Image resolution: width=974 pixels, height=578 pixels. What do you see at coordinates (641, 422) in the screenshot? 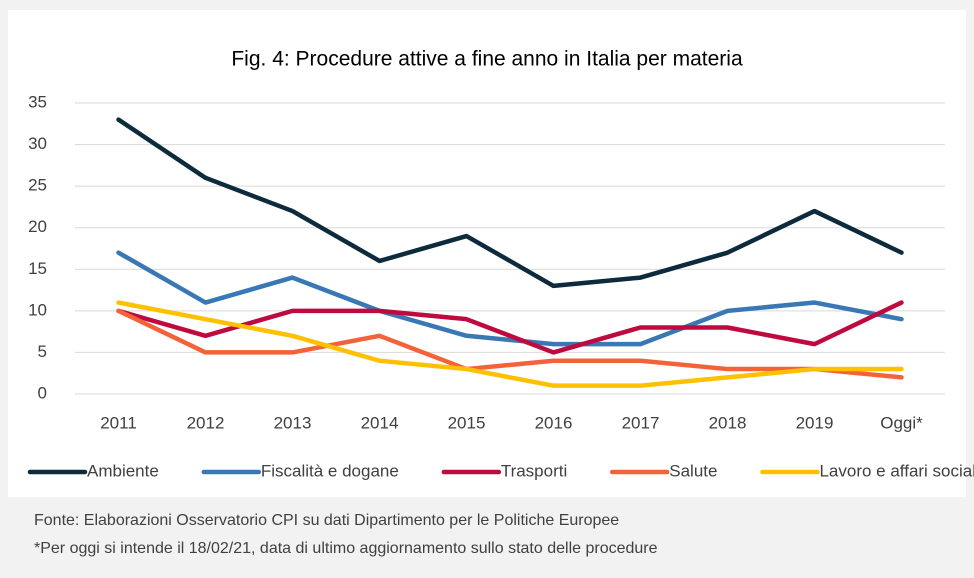
I see `x-tick-label: 2017` at bounding box center [641, 422].